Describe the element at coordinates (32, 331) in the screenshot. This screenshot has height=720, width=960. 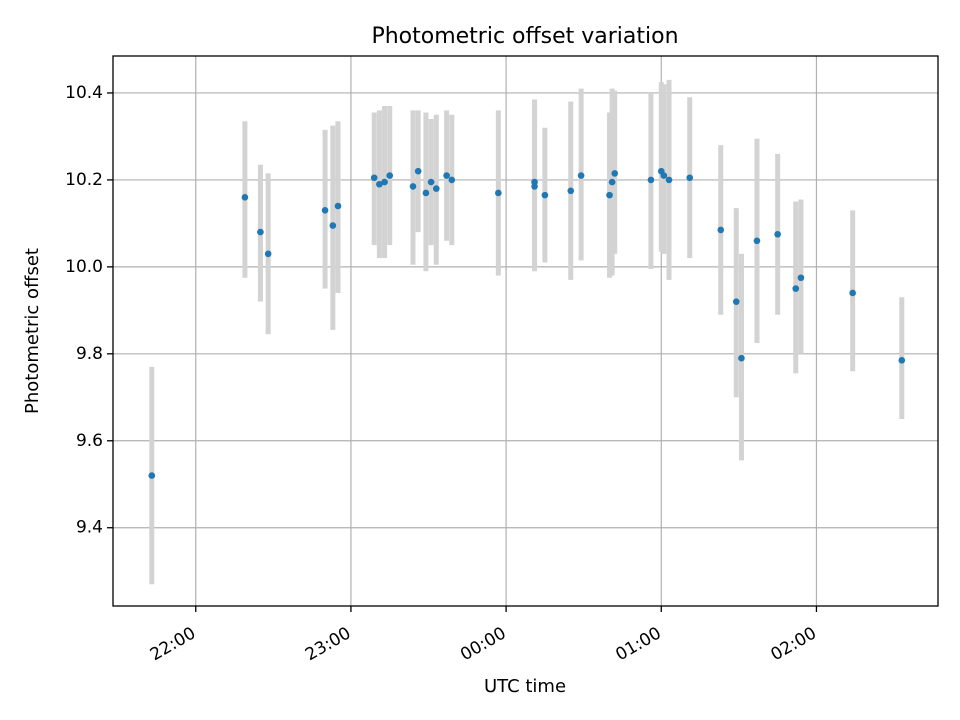
I see `y-axis-label: Photometric offset` at that location.